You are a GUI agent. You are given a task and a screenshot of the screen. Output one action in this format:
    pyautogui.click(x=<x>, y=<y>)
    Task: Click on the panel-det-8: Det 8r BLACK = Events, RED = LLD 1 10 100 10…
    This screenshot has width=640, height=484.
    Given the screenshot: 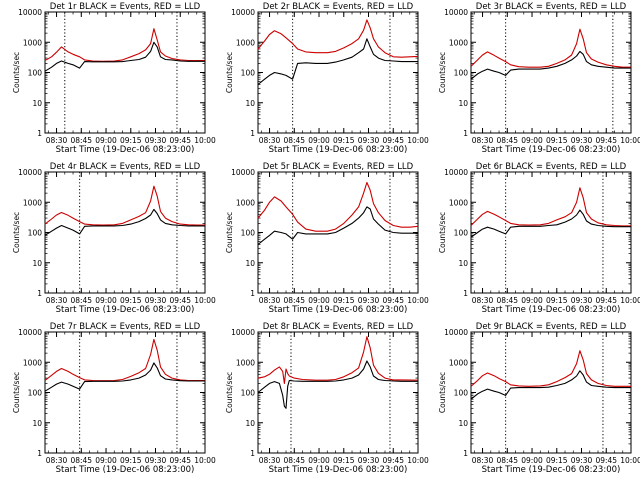 What is the action you would take?
    pyautogui.click(x=327, y=398)
    